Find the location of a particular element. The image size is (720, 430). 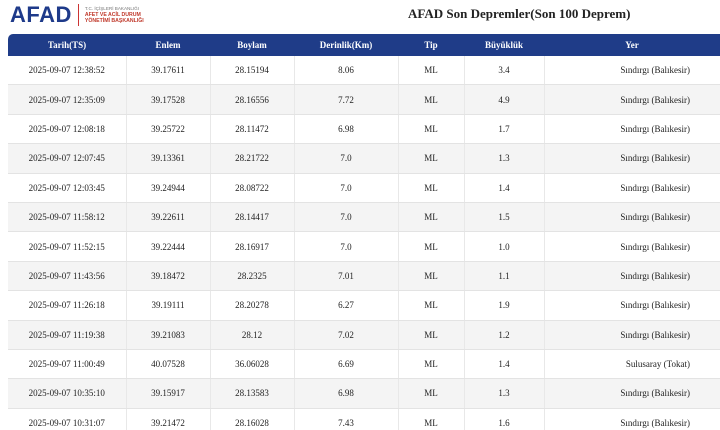

logo-sub-line-2: AFET VE ACİL DURUM is located at coordinates (112, 15).